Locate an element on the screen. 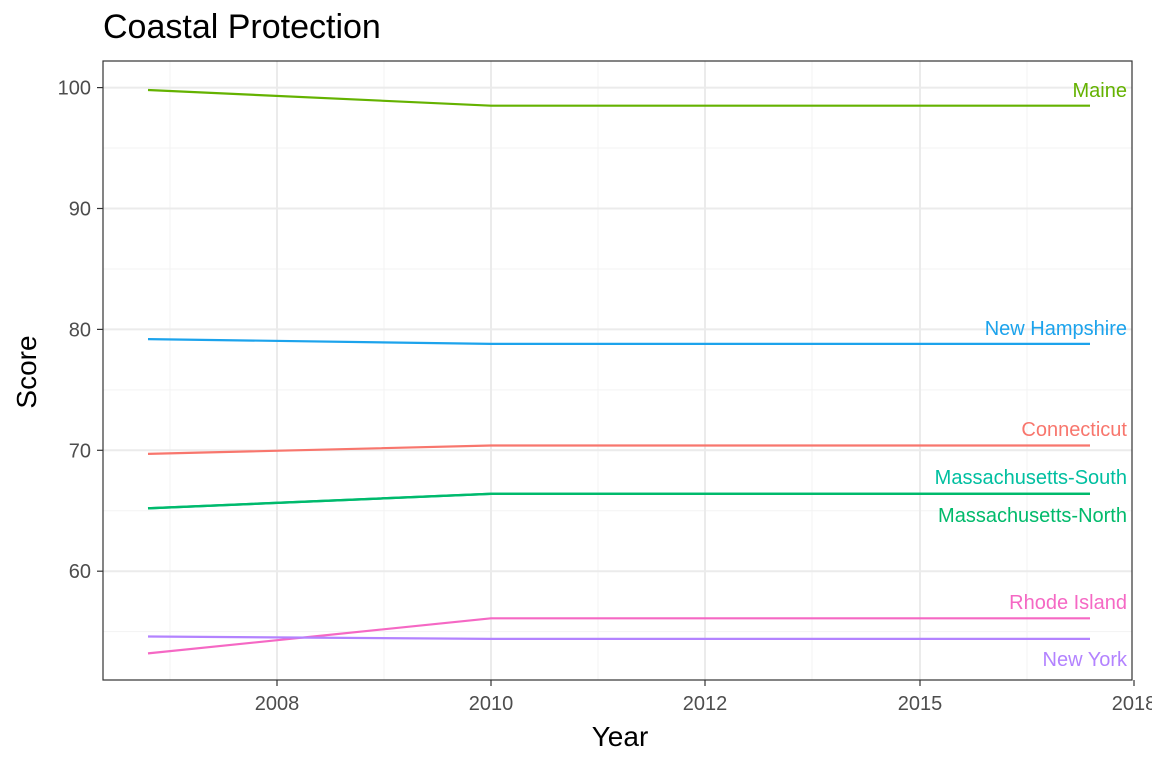 The height and width of the screenshot is (768, 1152). series-label-new-hampshire: New Hampshire is located at coordinates (1056, 329).